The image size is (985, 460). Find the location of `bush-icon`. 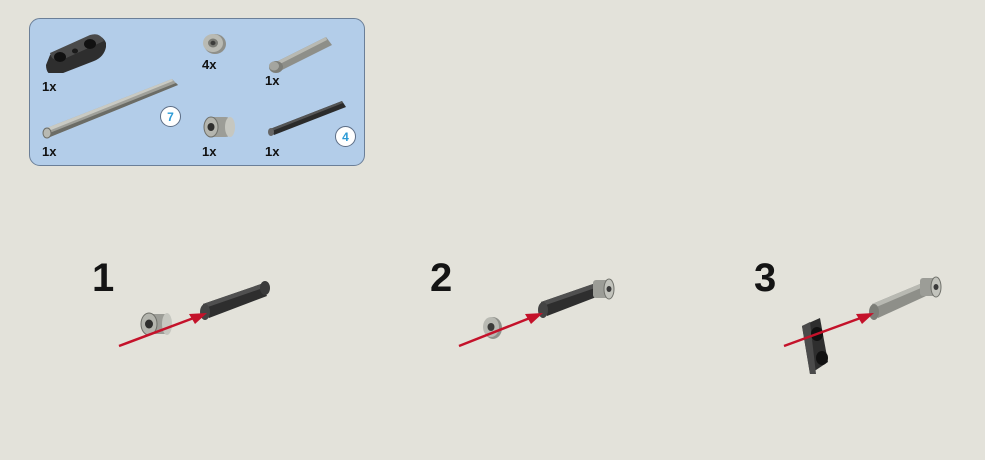

bush-icon is located at coordinates (214, 44).